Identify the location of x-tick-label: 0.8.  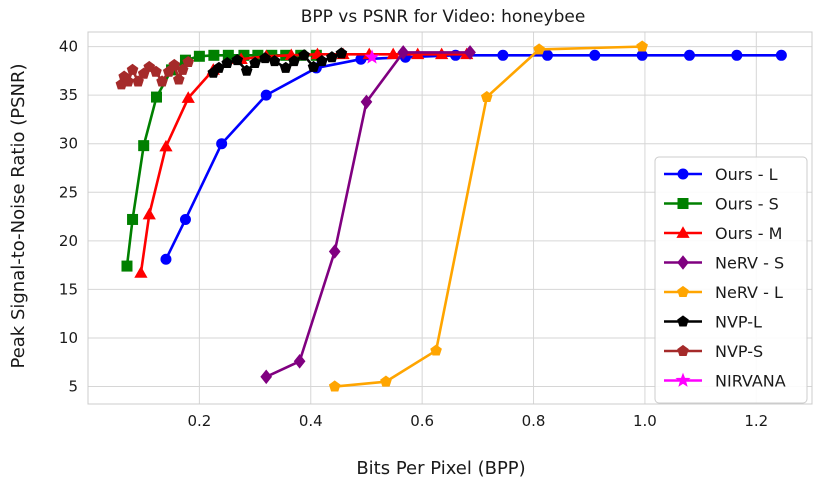
(534, 421).